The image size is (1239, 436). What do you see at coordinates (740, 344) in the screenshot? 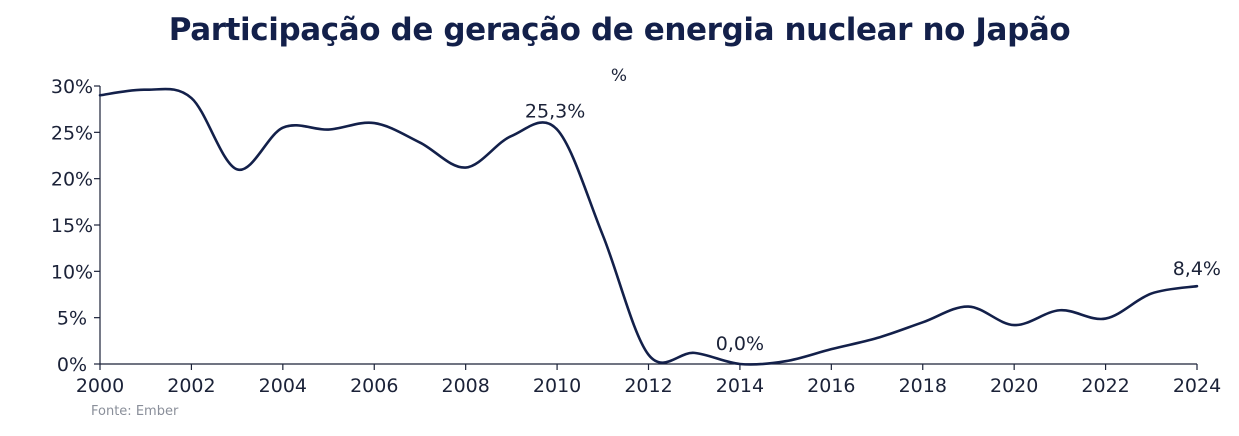
I see `data-label: 0,0%` at bounding box center [740, 344].